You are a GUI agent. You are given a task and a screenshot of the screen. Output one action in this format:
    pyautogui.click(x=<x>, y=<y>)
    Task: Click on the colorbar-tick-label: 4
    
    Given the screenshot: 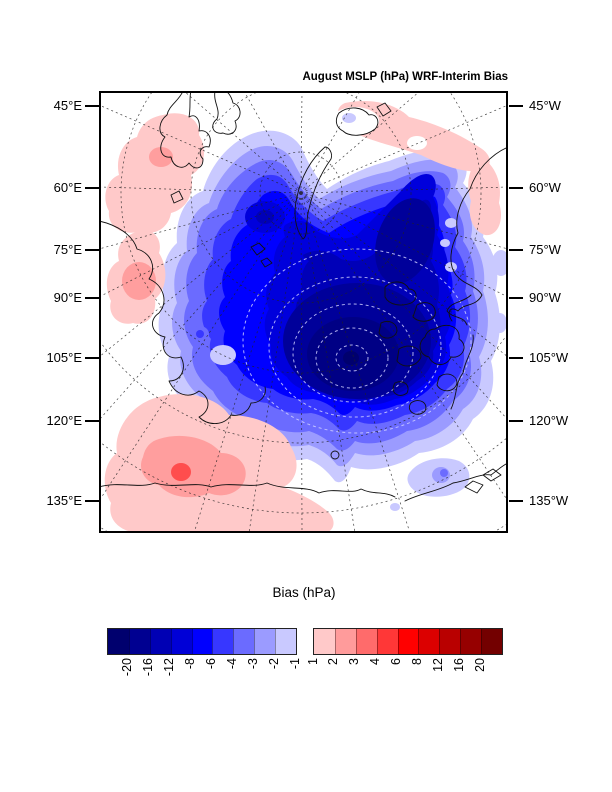 What is the action you would take?
    pyautogui.click(x=375, y=661)
    